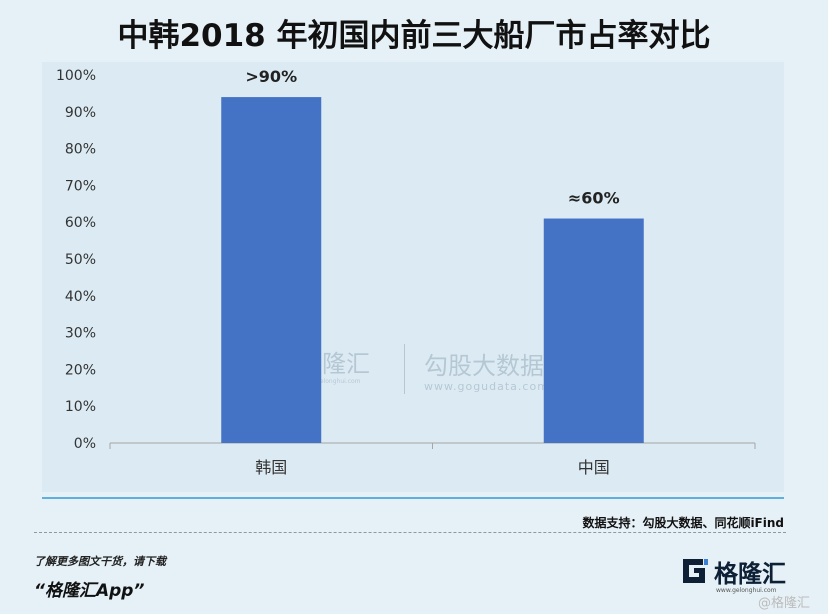  Describe the element at coordinates (80, 150) in the screenshot. I see `y-tick-label: 80%` at that location.